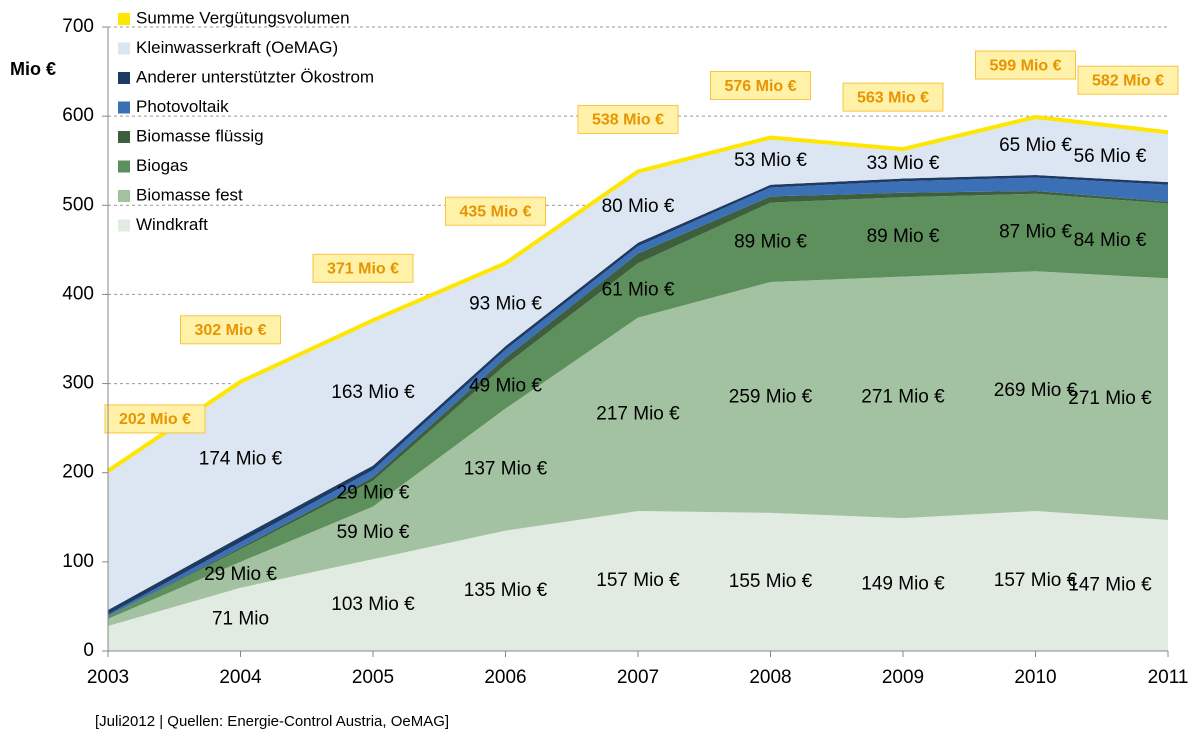 Image resolution: width=1199 pixels, height=738 pixels. I want to click on total-label: 576 Mio €, so click(760, 86).